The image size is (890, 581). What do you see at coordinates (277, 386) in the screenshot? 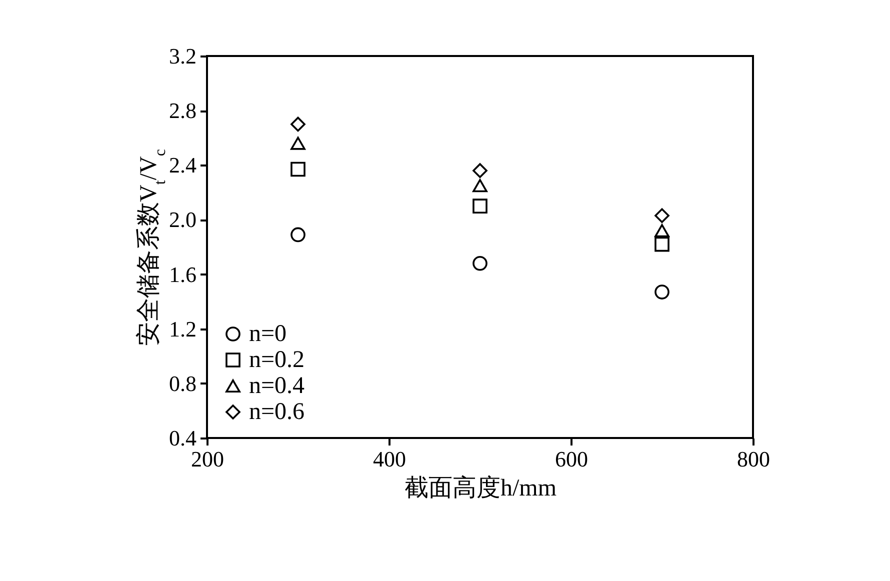
I see `legend-label: n=0.4` at bounding box center [277, 386].